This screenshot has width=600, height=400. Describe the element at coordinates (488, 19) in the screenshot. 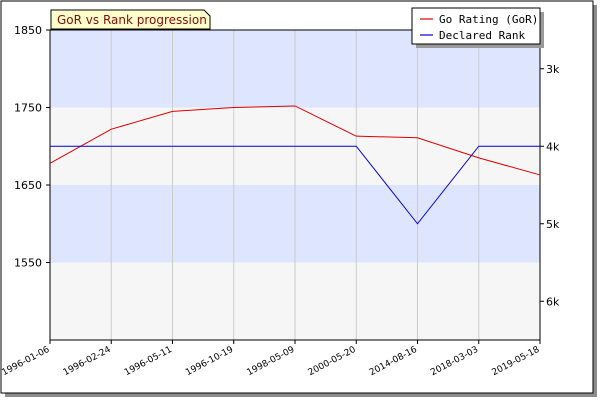

I see `legend-label-gor: Go Rating (GoR)` at that location.